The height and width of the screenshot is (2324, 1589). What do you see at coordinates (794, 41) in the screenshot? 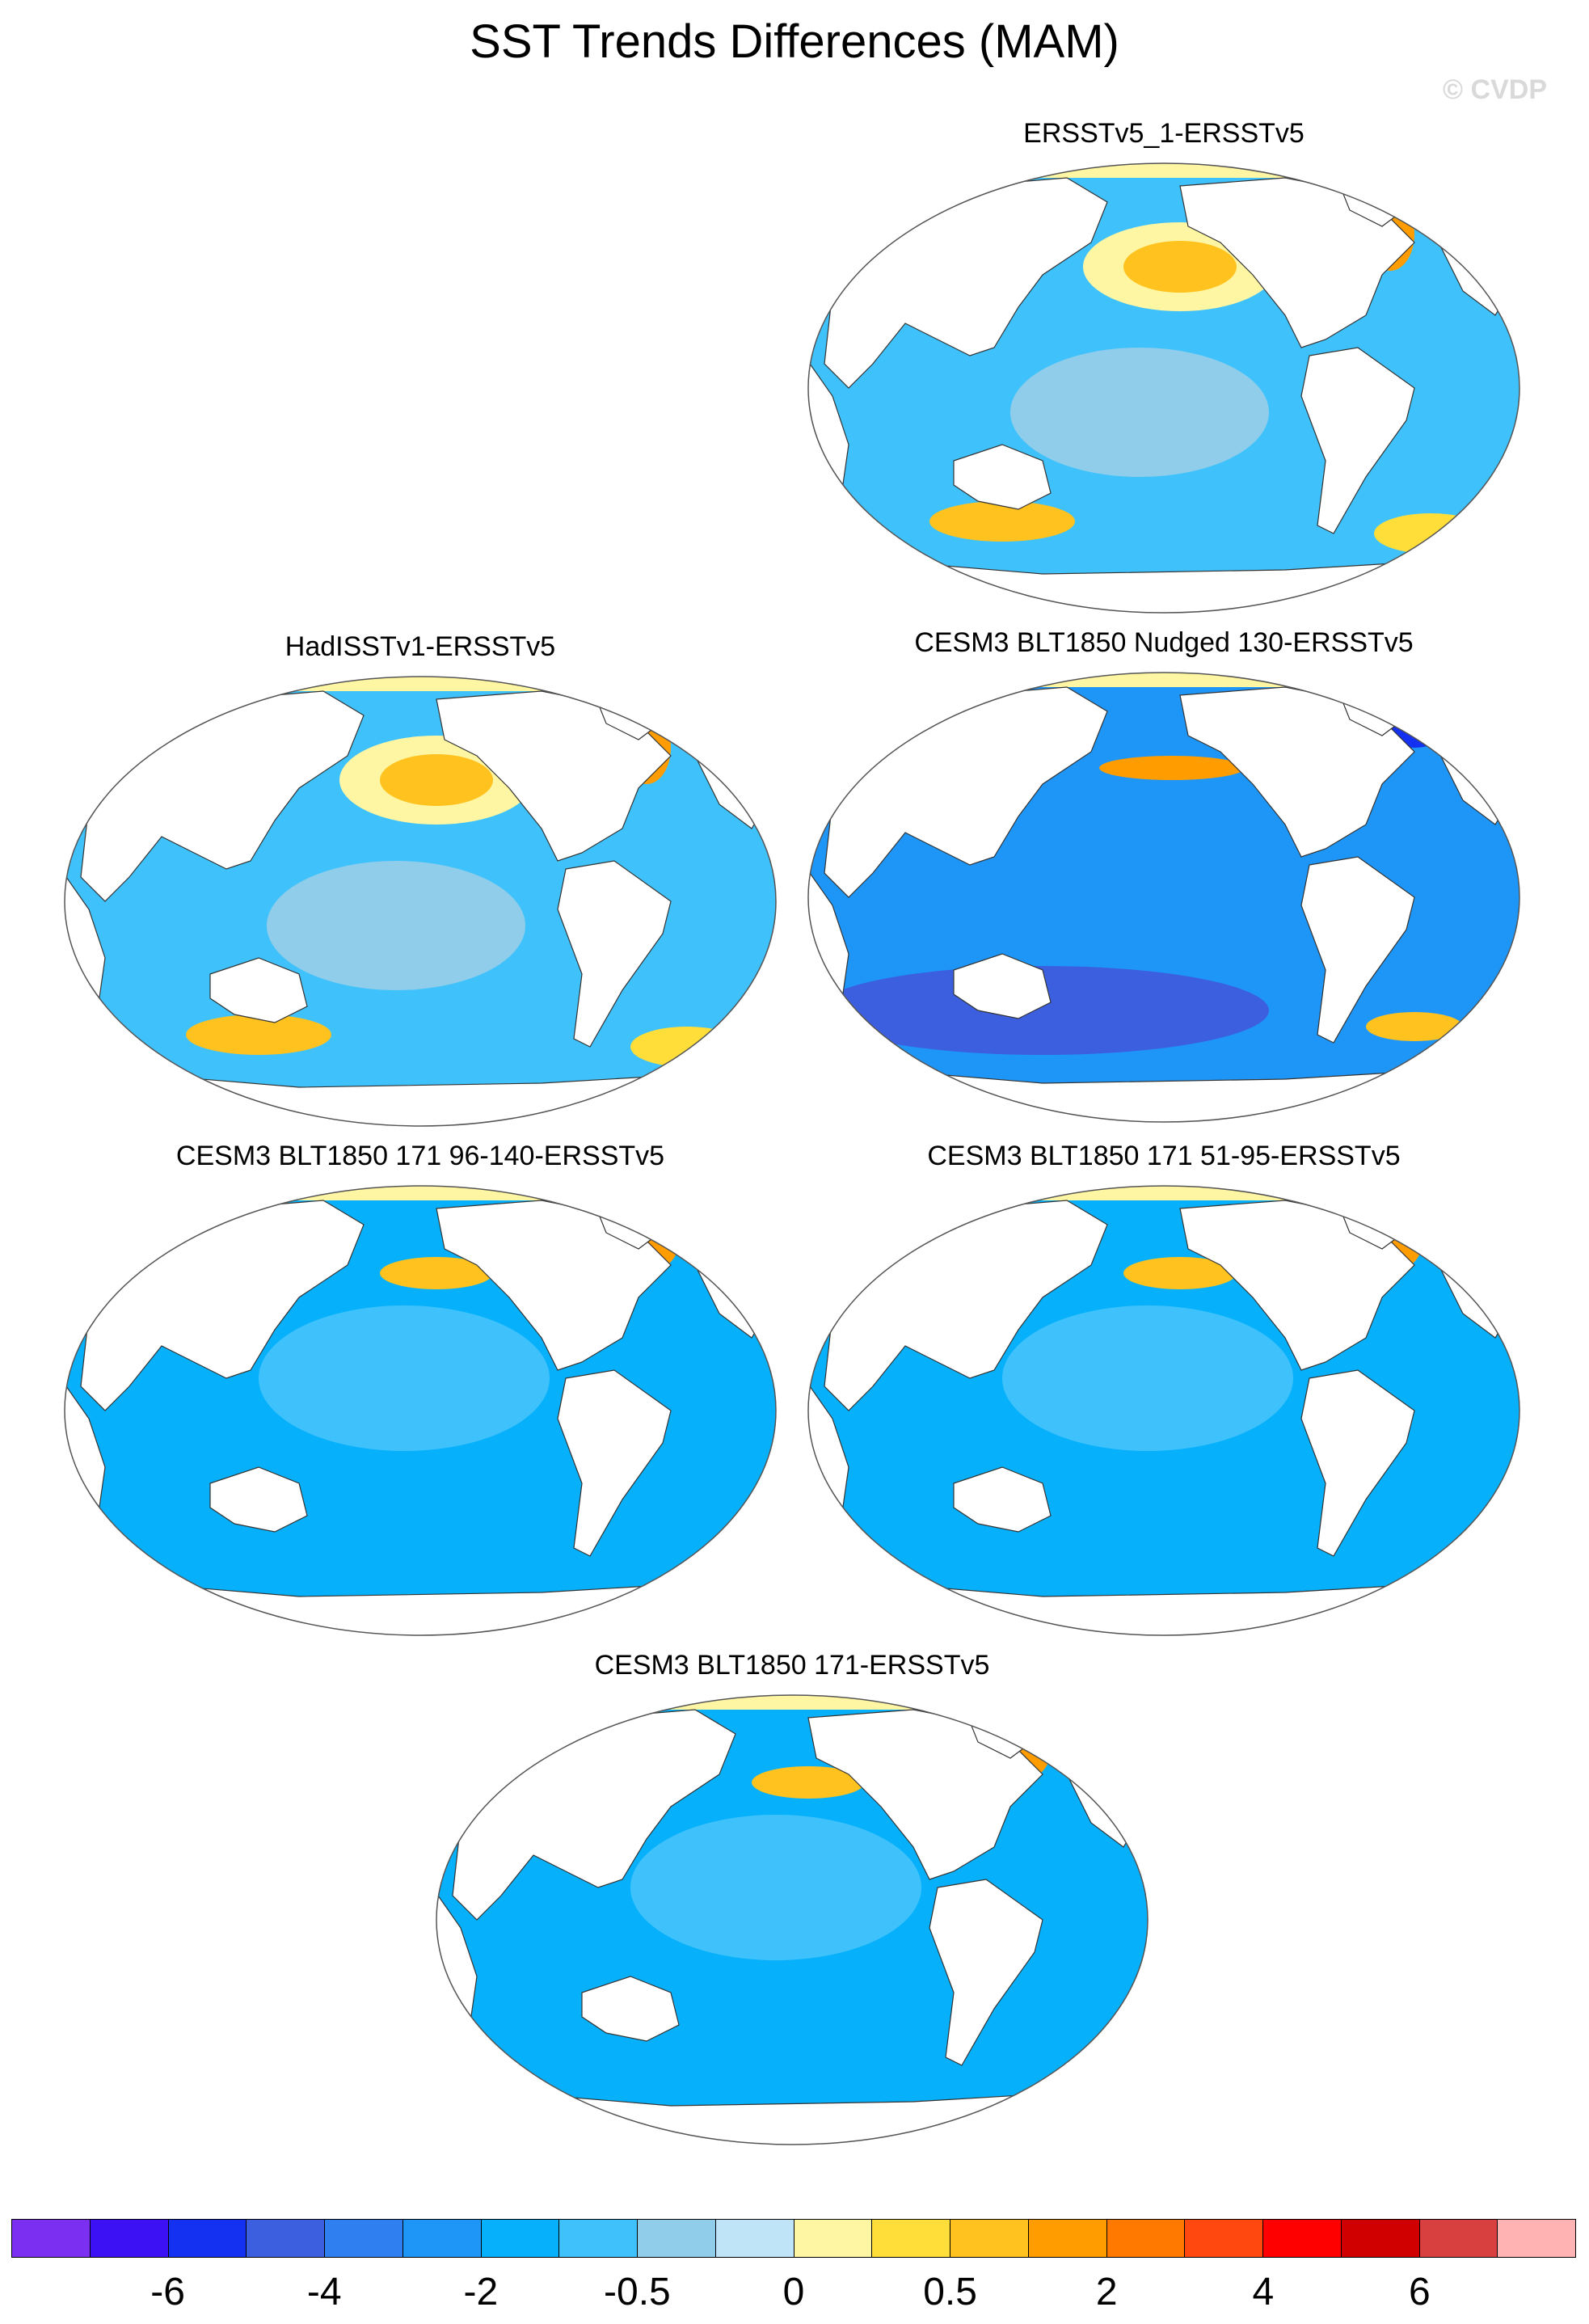
I see `page-title: SST Trends Differences (MAM)` at bounding box center [794, 41].